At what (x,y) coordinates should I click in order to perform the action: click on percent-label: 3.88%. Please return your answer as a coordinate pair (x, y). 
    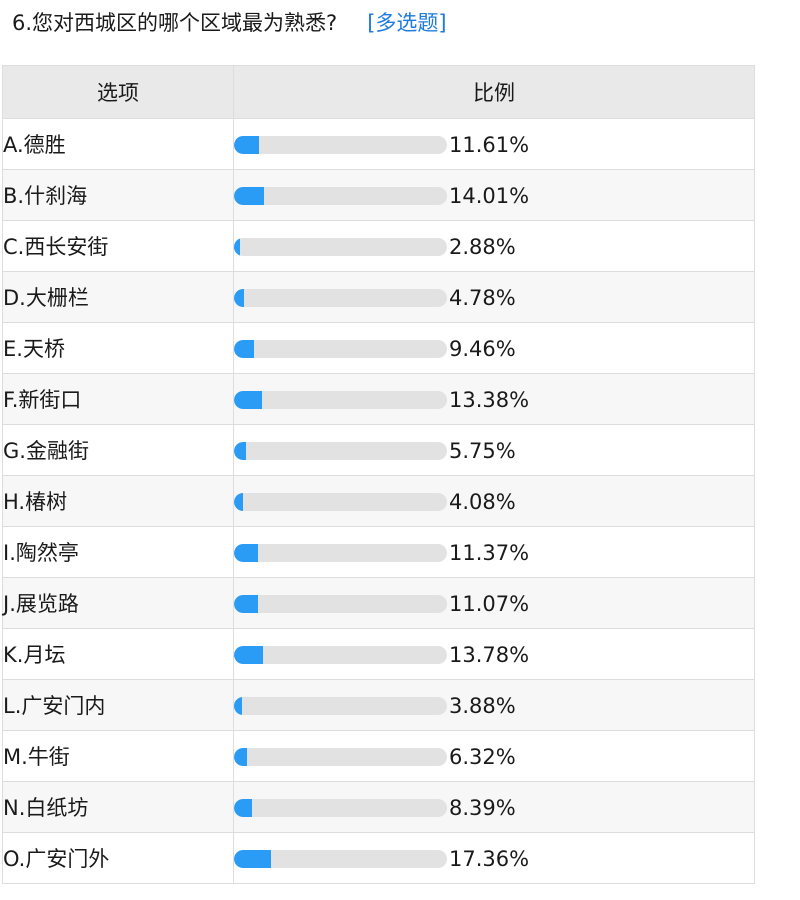
    Looking at the image, I should click on (482, 705).